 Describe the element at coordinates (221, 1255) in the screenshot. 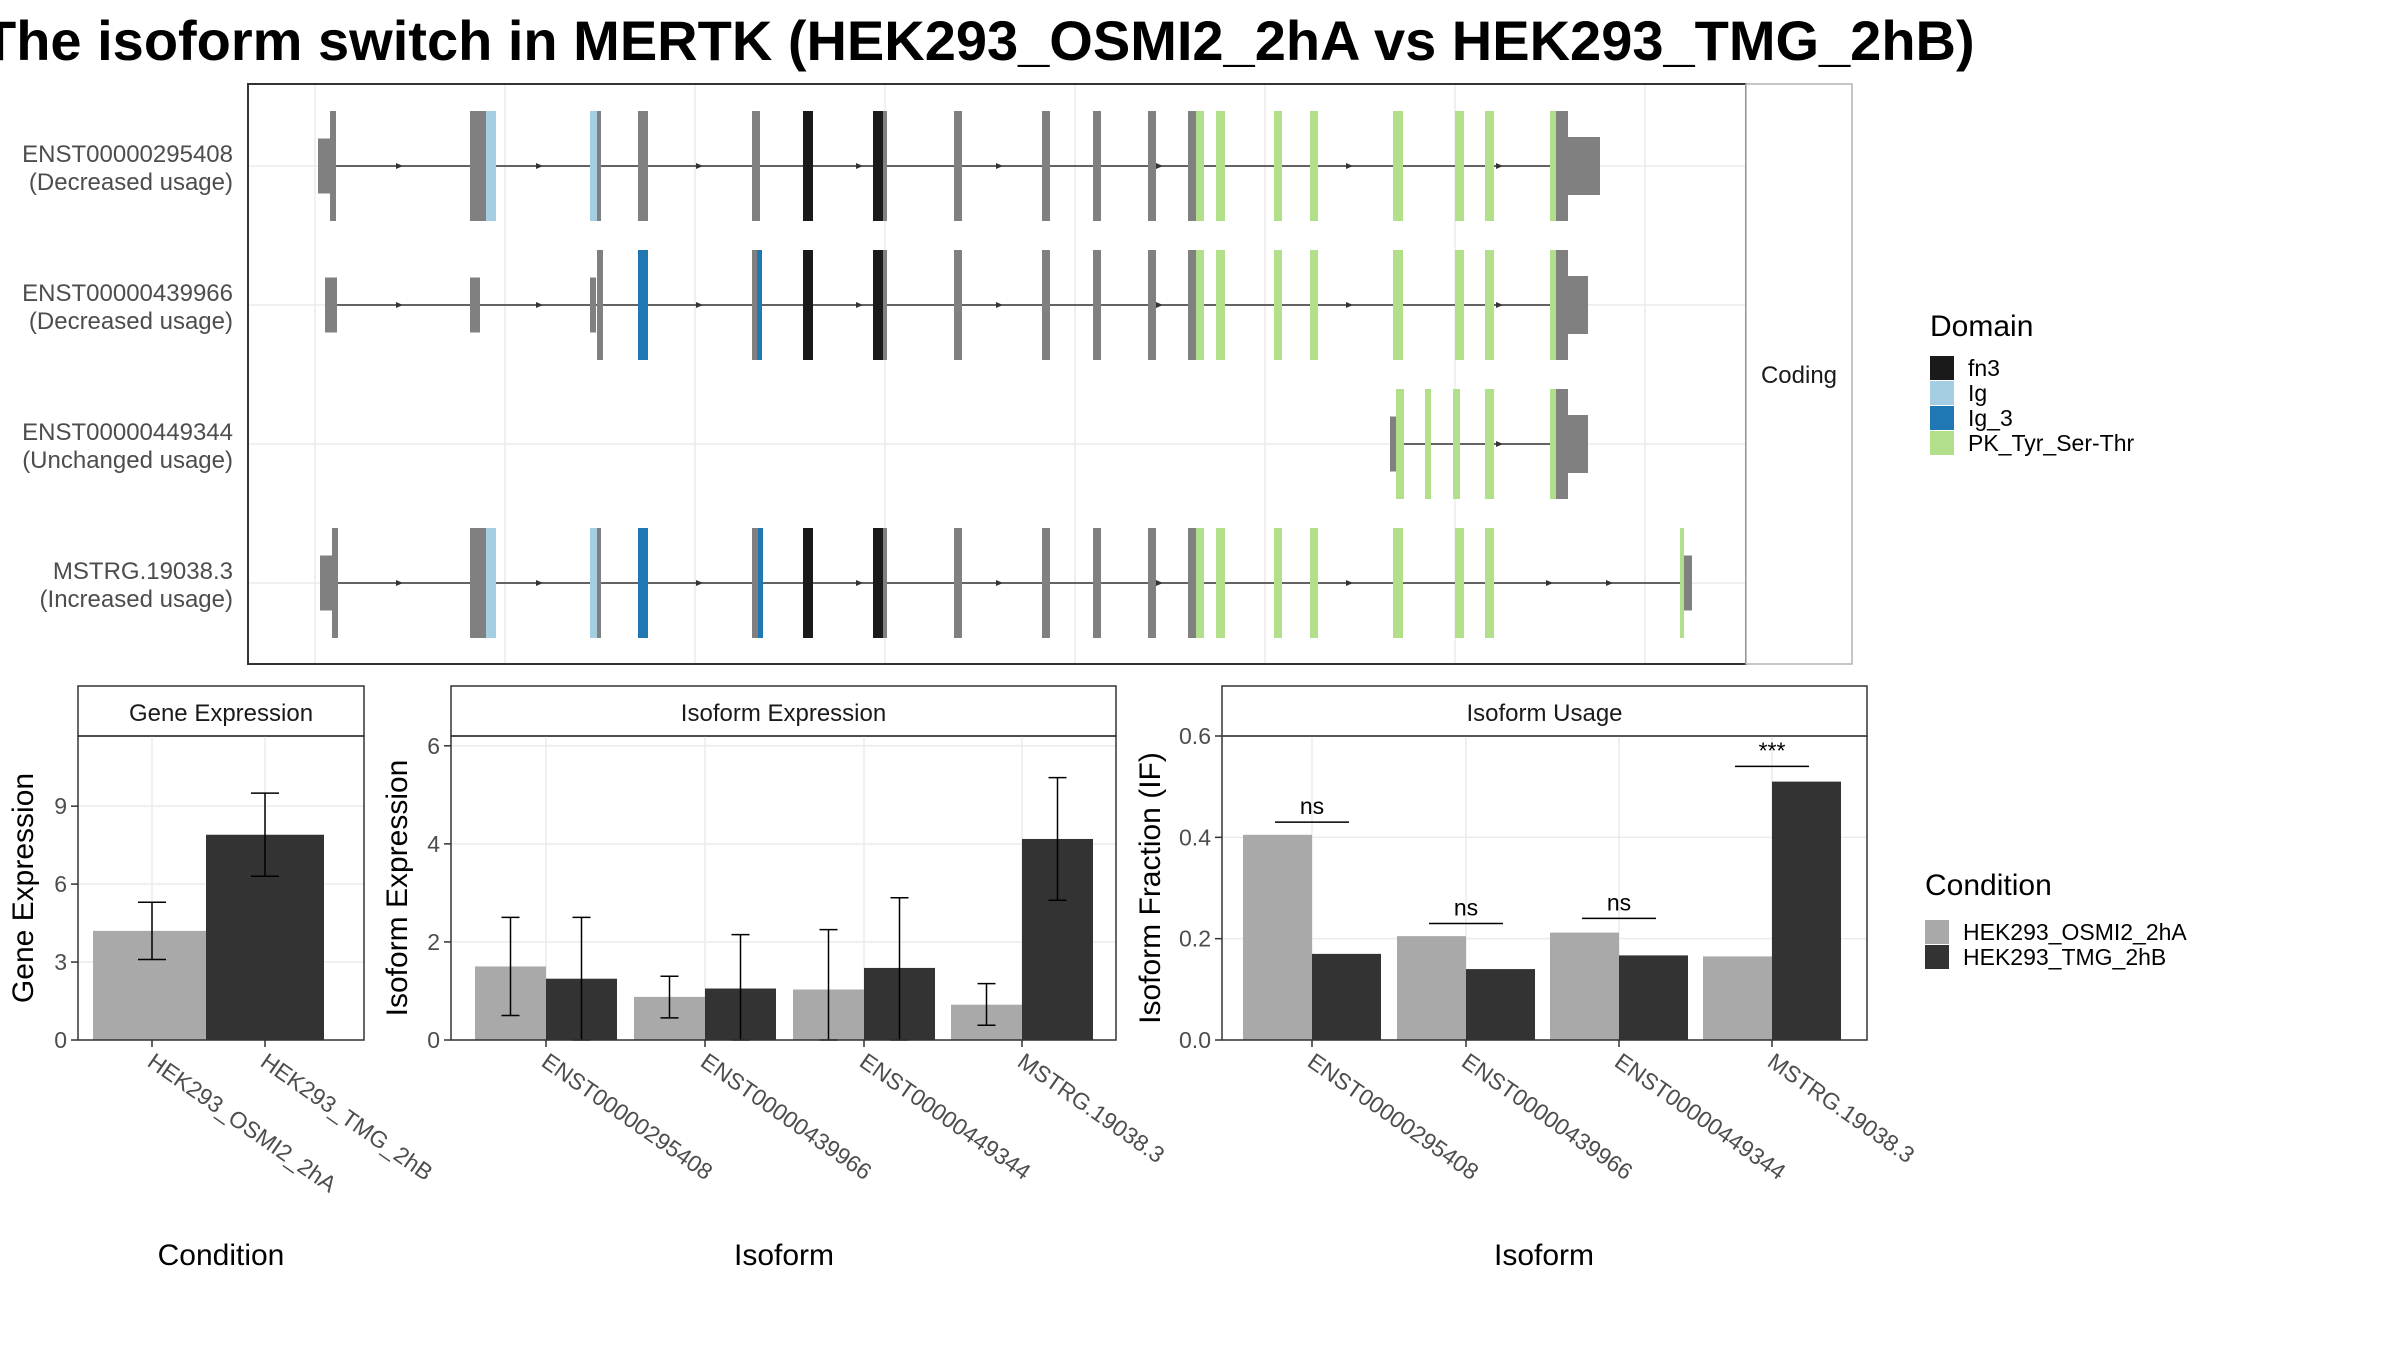

I see `x-axis-title: Condition` at that location.